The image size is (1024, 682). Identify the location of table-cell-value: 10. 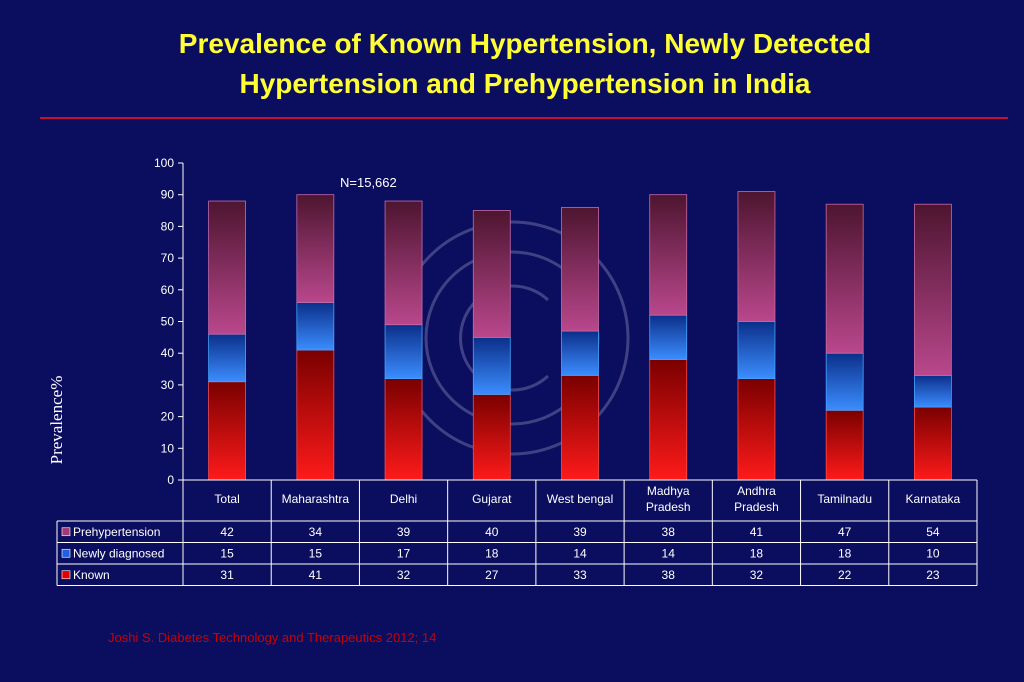
(933, 553).